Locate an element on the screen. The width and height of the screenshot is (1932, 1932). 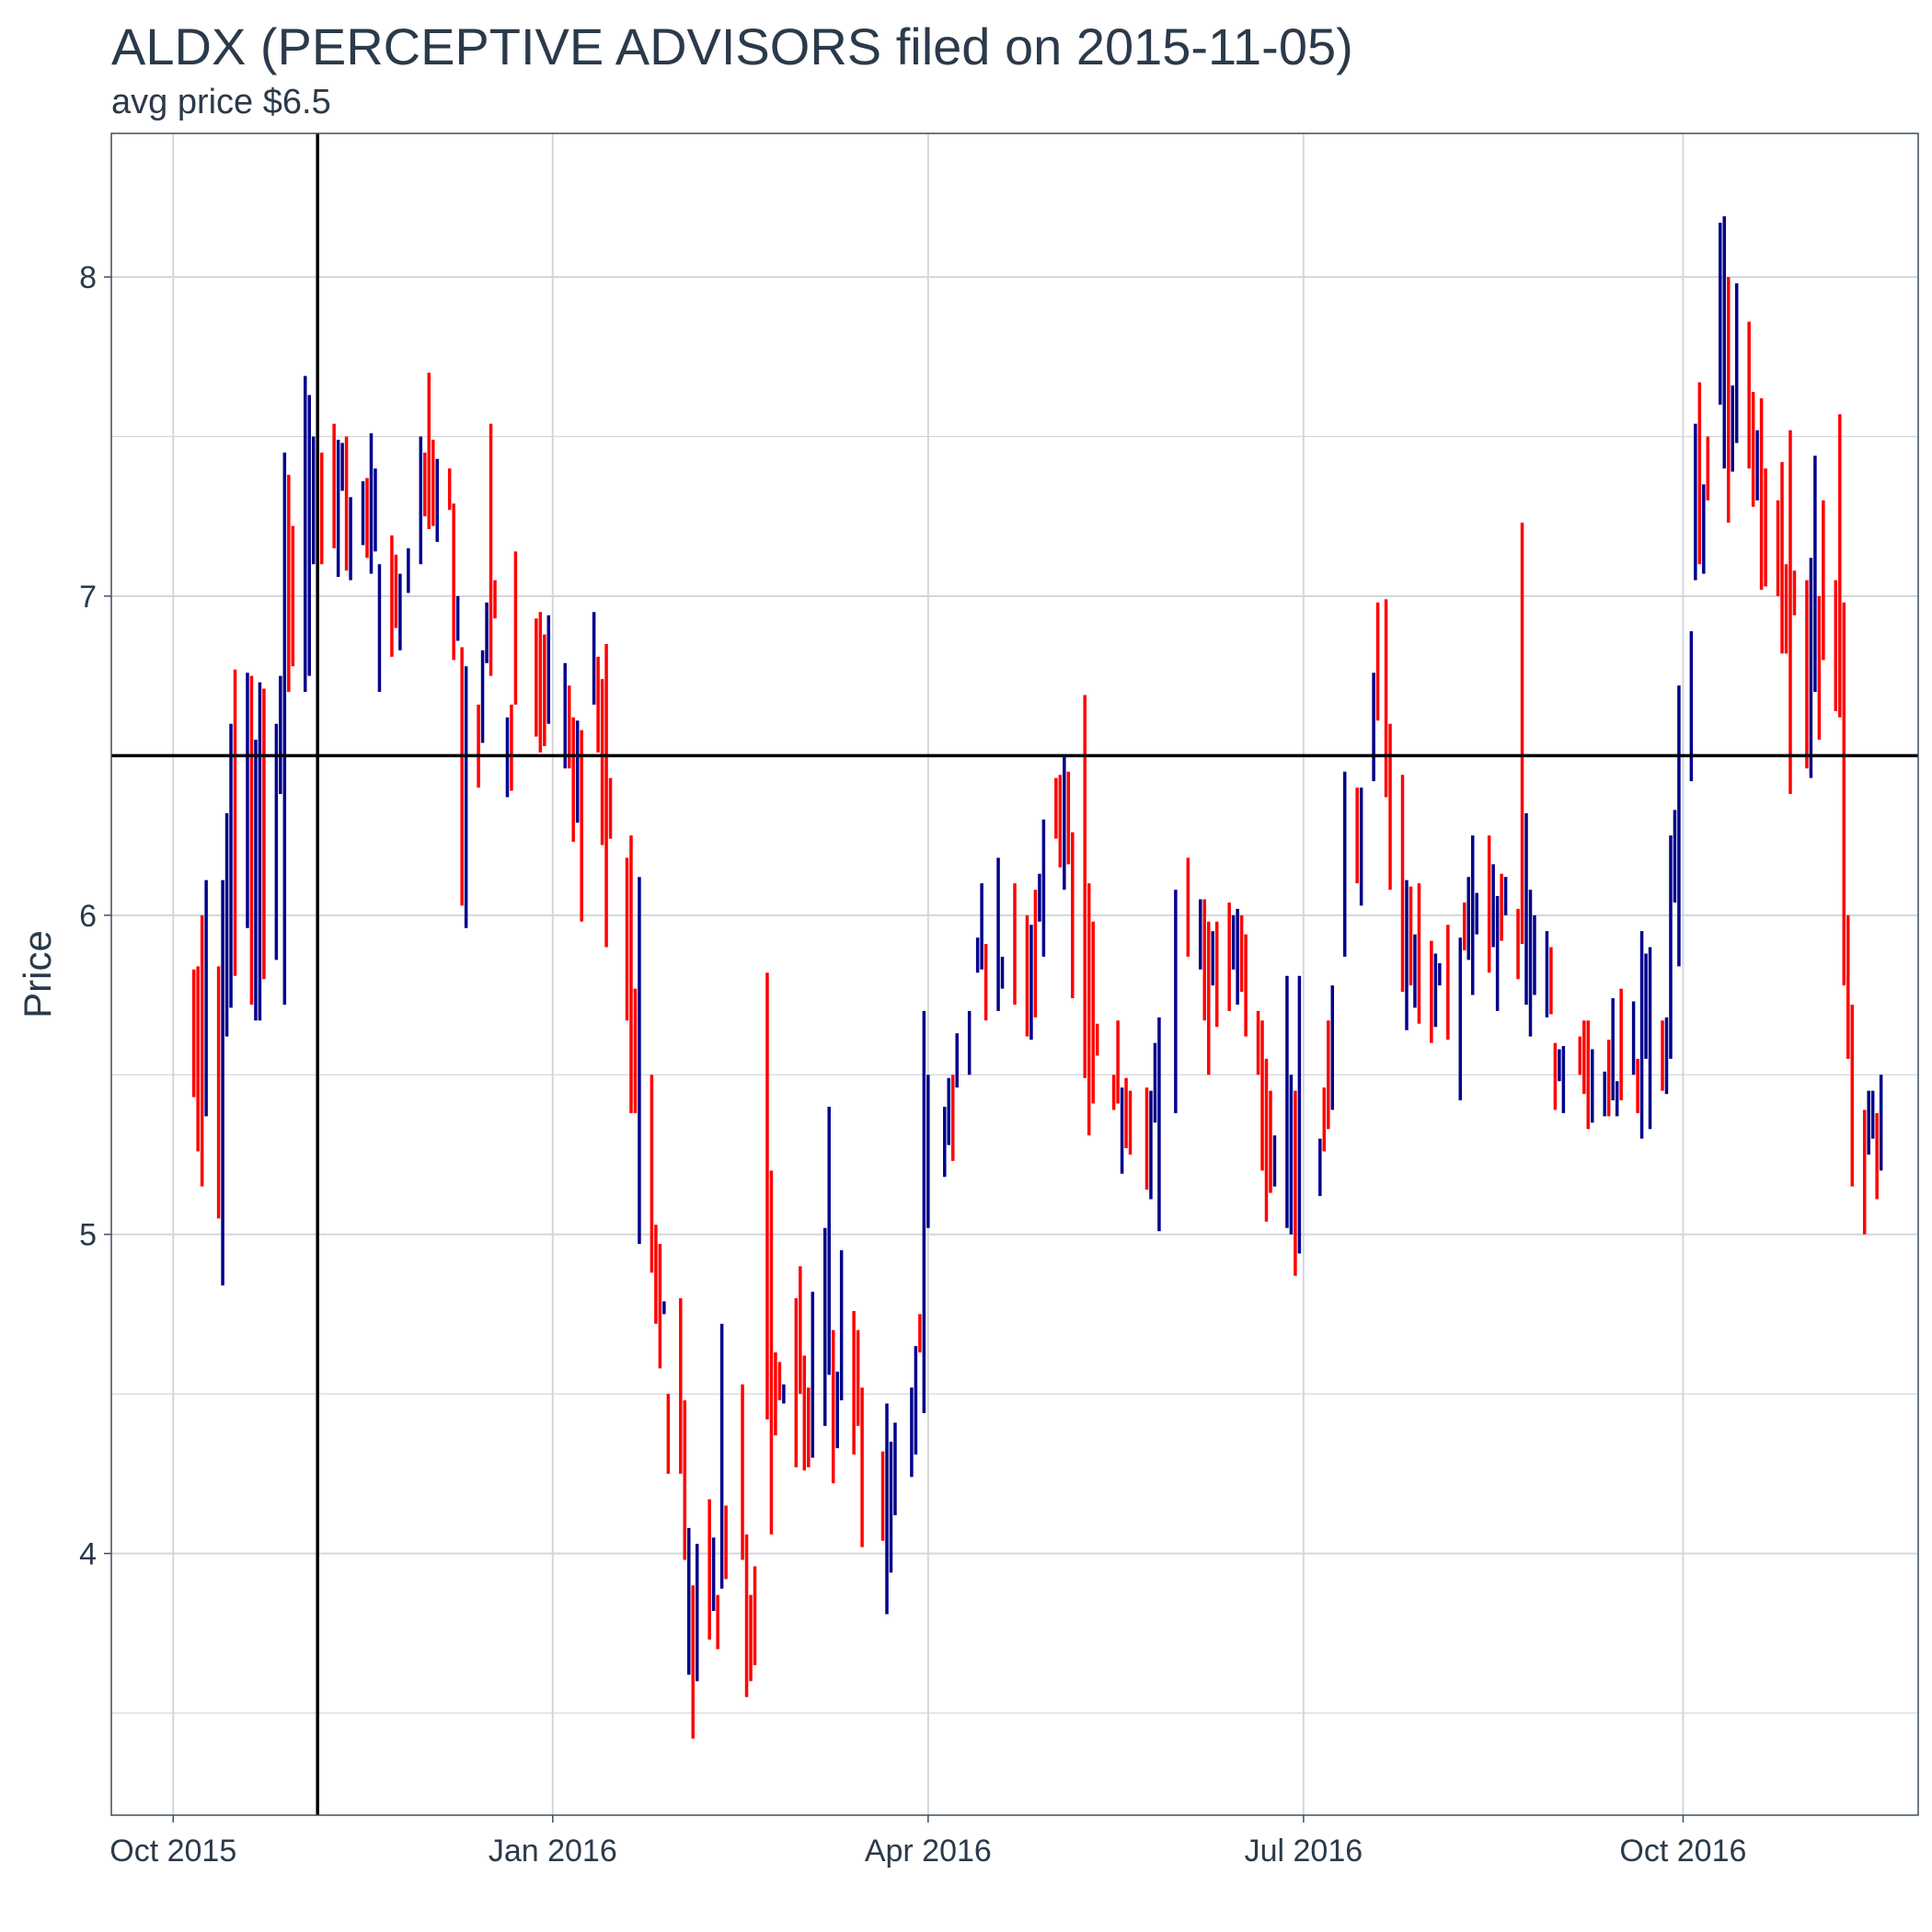
x-tick-label: Oct 2016 is located at coordinates (1682, 1851).